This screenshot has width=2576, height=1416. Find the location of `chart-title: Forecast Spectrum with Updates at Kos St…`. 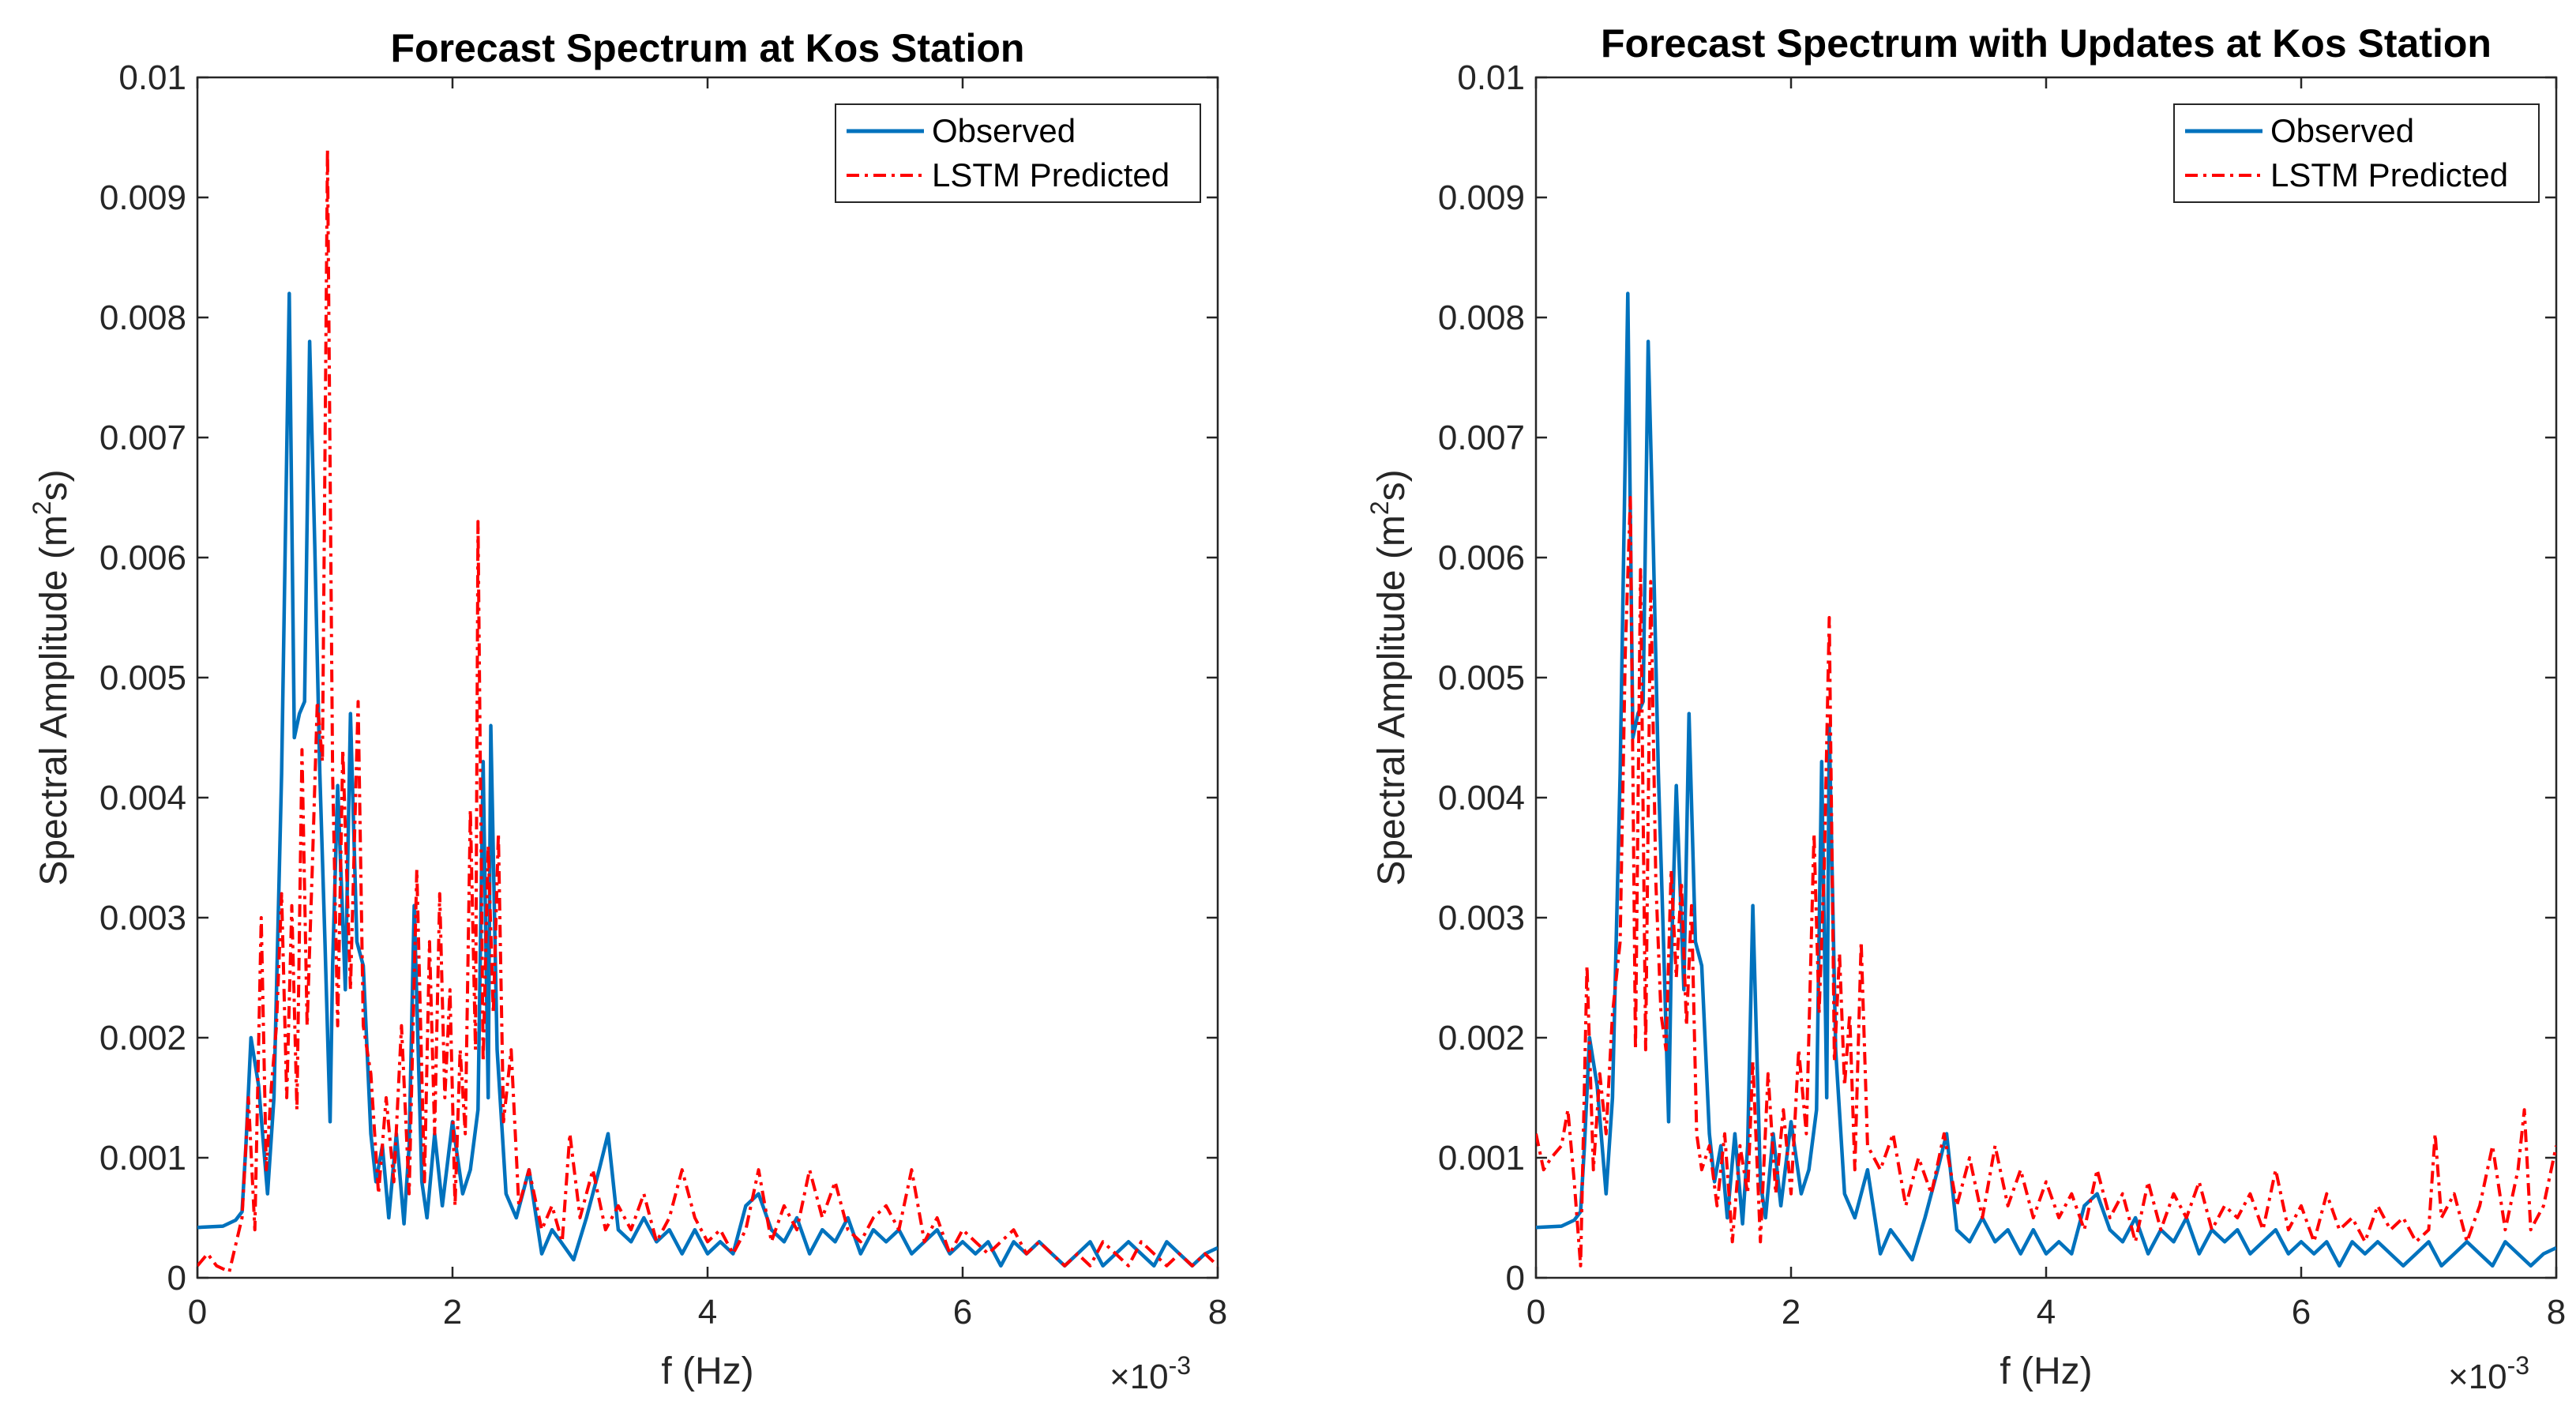

chart-title: Forecast Spectrum with Updates at Kos St… is located at coordinates (2046, 43).